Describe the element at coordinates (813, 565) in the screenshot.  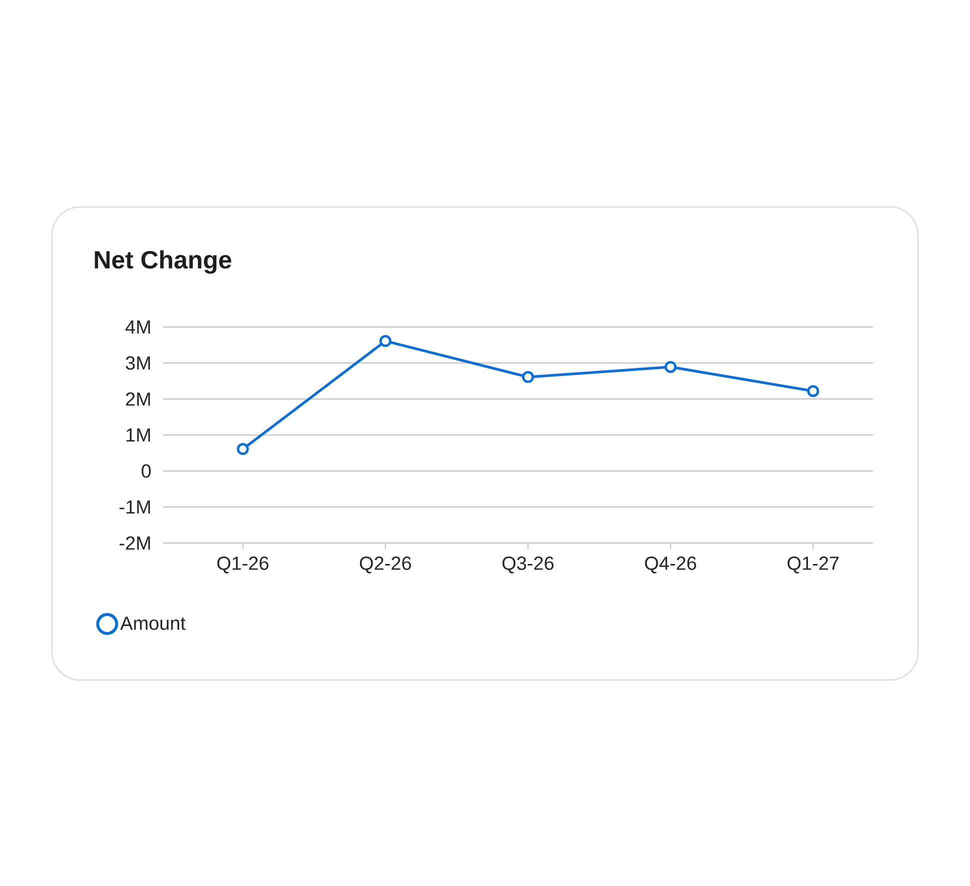
I see `x-tick-label: Q1-27` at that location.